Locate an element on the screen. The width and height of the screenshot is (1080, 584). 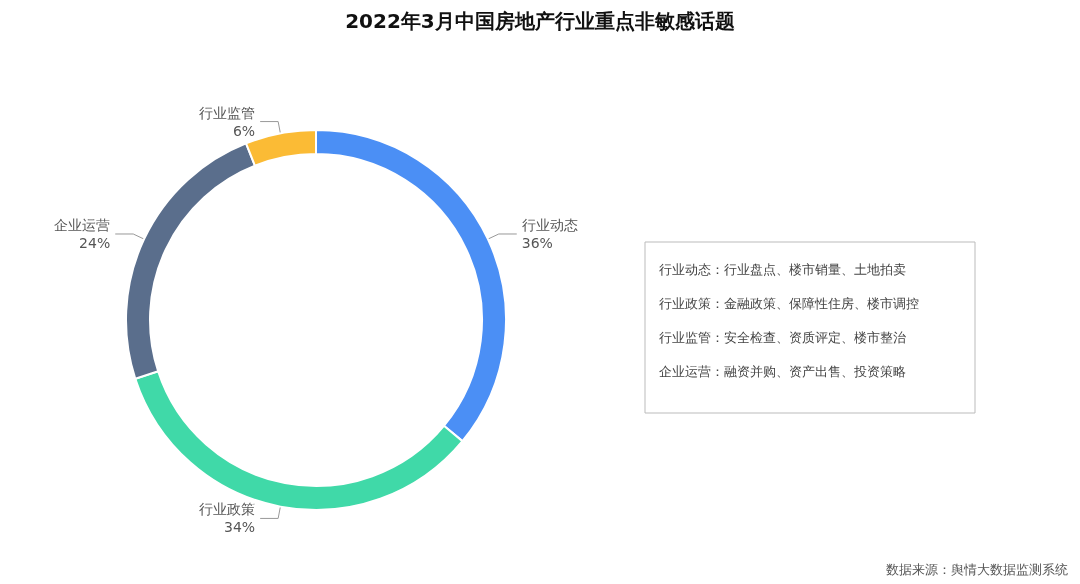
data-label: 34% is located at coordinates (240, 527).